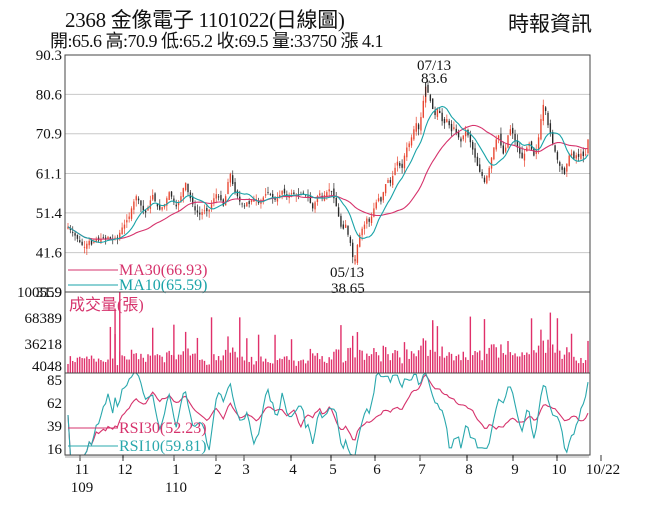 The height and width of the screenshot is (506, 656). I want to click on x-tick-label: 10/22, so click(603, 470).